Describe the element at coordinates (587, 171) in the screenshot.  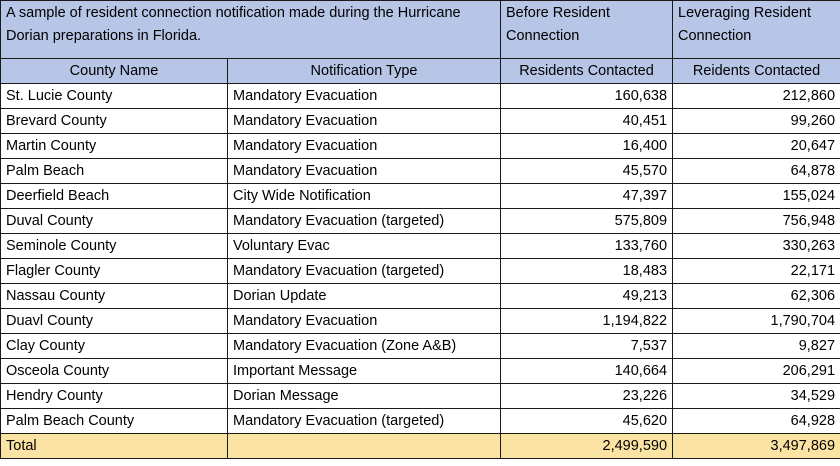
I see `before-count-cell: 45,570` at that location.